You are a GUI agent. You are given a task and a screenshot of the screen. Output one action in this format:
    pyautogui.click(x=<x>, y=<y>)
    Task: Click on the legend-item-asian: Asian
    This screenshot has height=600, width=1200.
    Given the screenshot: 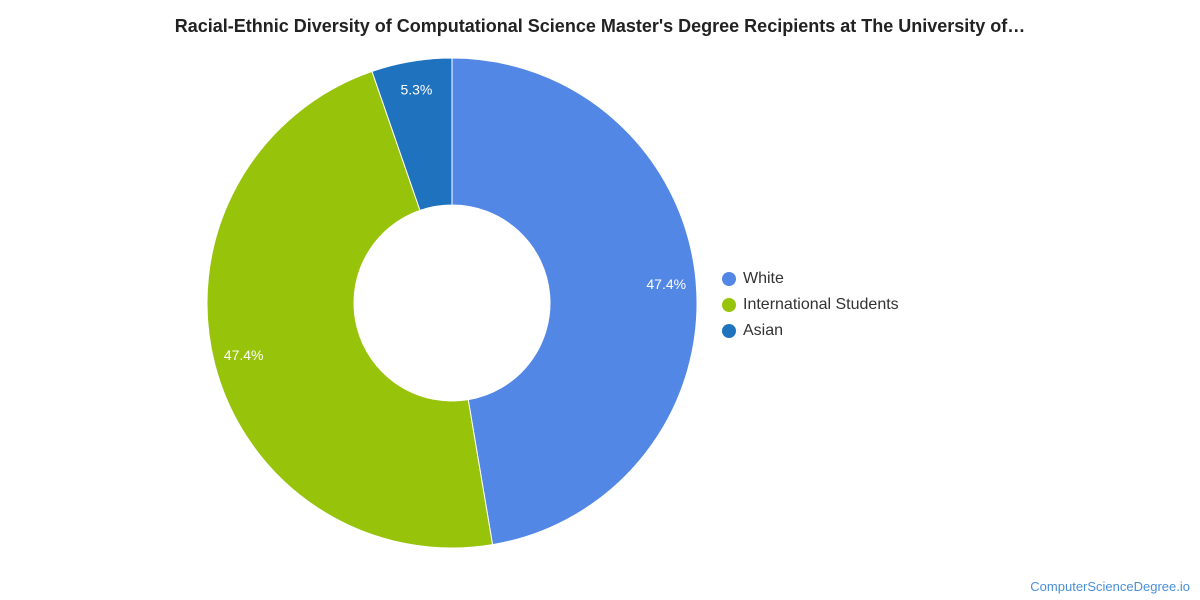 What is the action you would take?
    pyautogui.click(x=810, y=331)
    